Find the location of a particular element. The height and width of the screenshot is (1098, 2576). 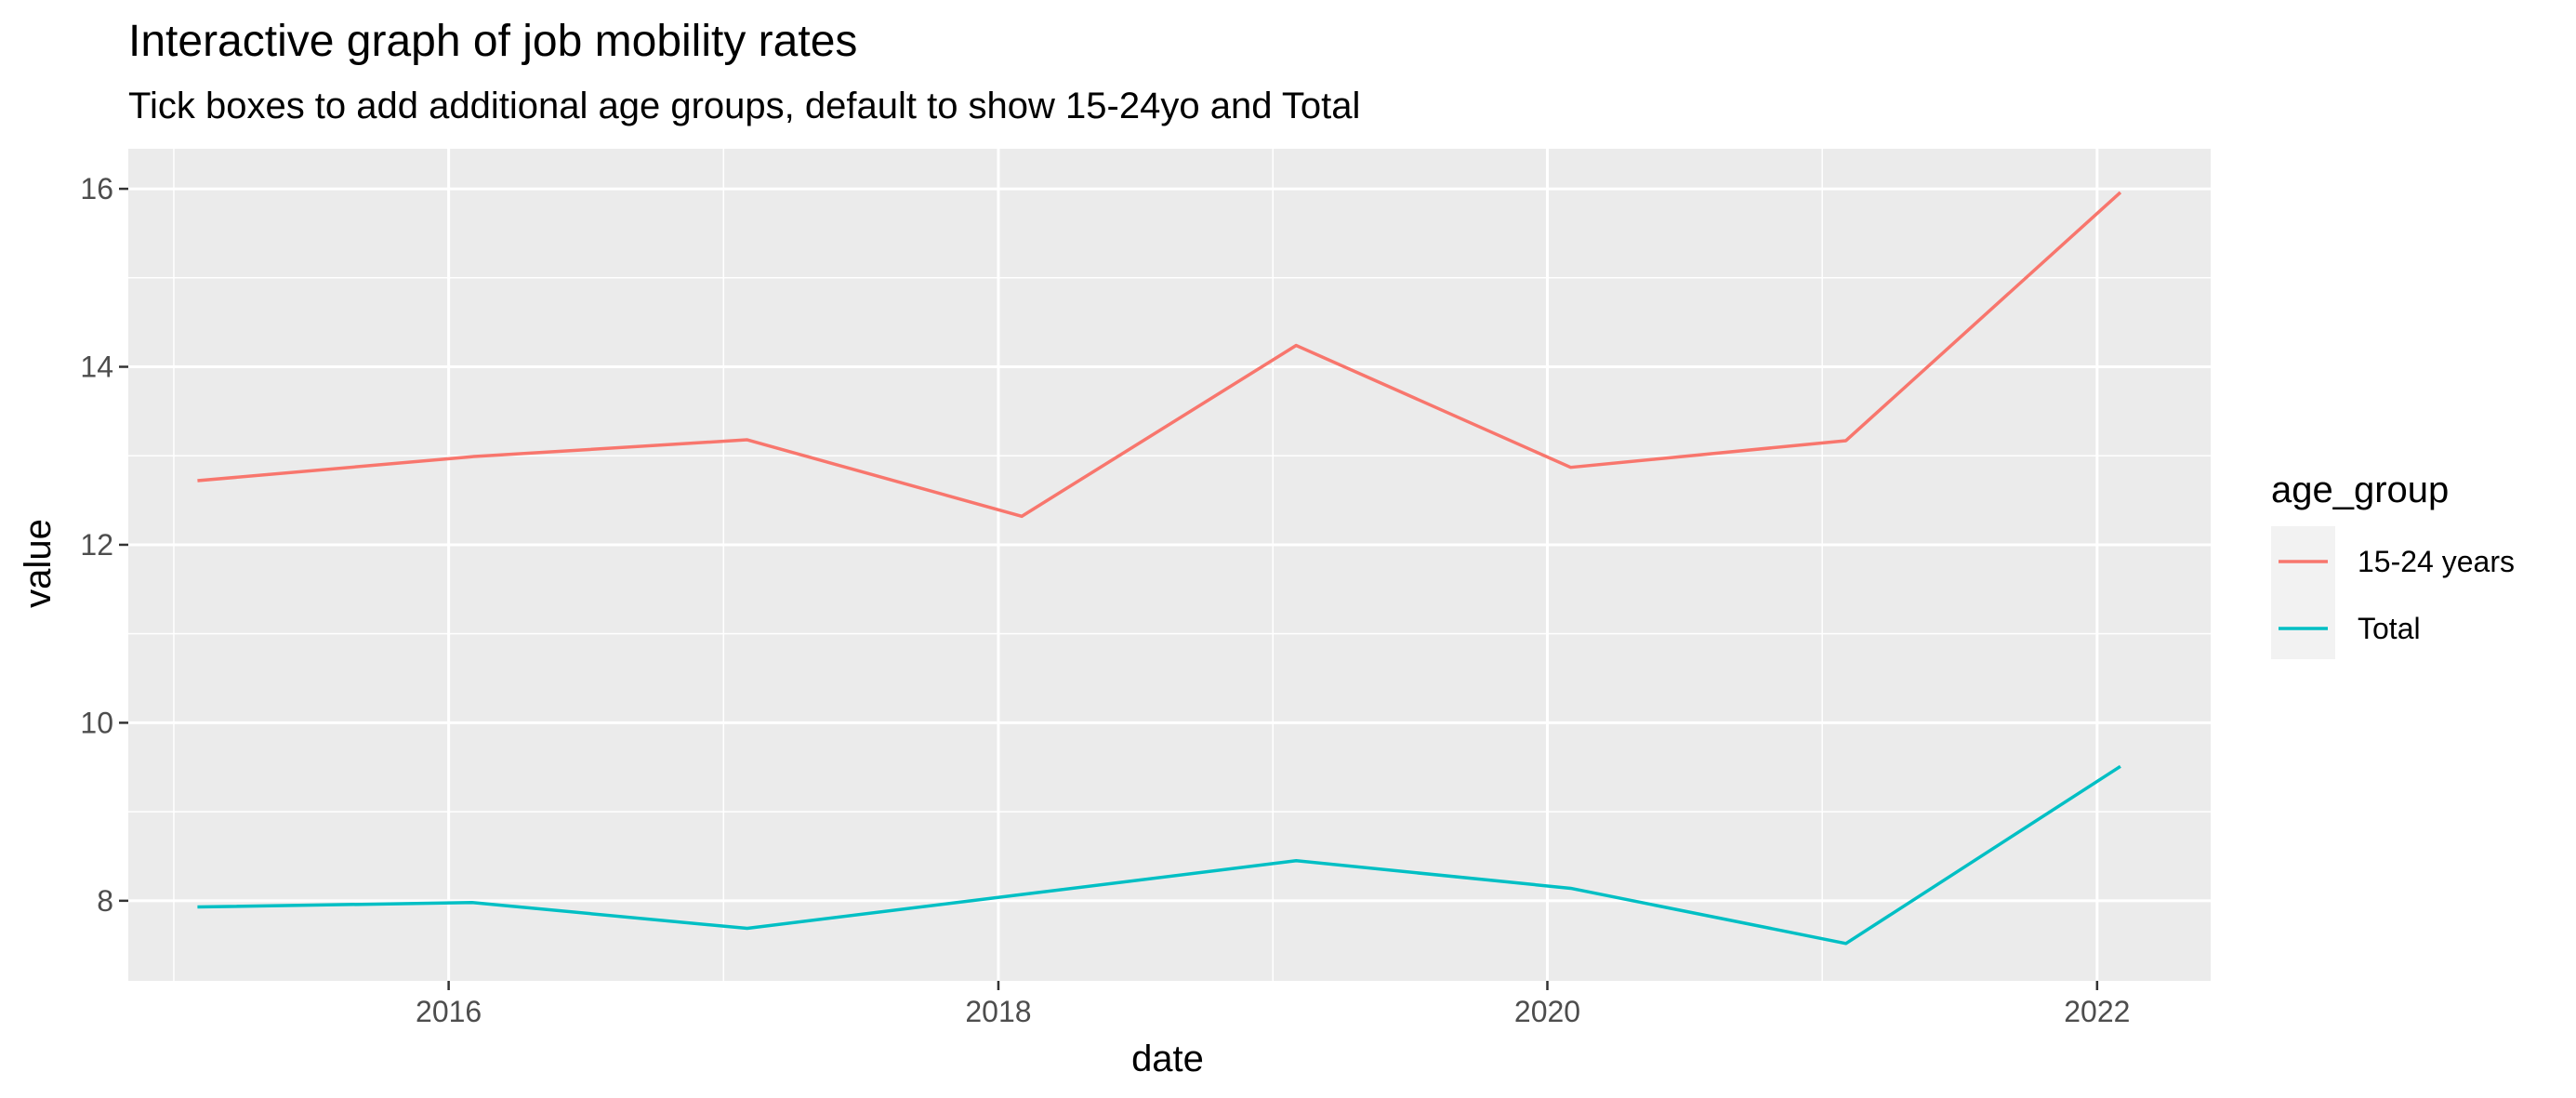

y-tick-label: 16 is located at coordinates (96, 188).